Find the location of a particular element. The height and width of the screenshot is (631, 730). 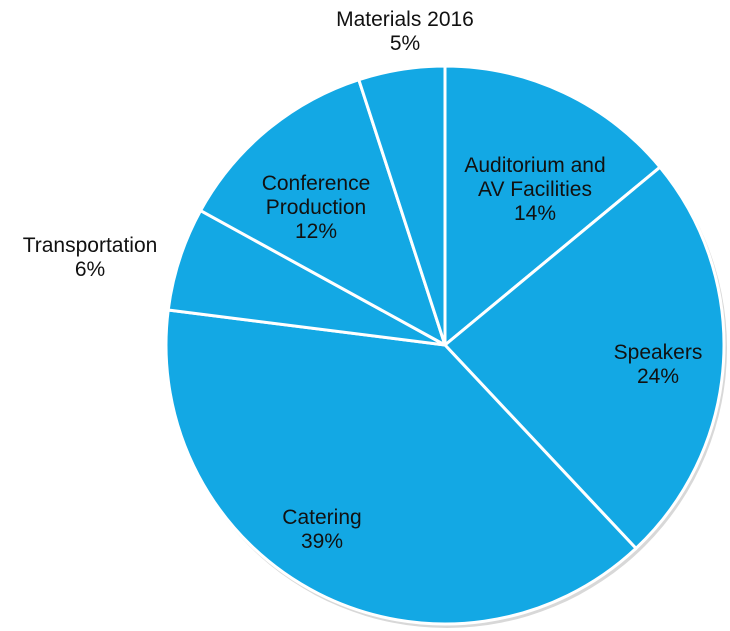

slice-label: Catering 39% is located at coordinates (321, 530).